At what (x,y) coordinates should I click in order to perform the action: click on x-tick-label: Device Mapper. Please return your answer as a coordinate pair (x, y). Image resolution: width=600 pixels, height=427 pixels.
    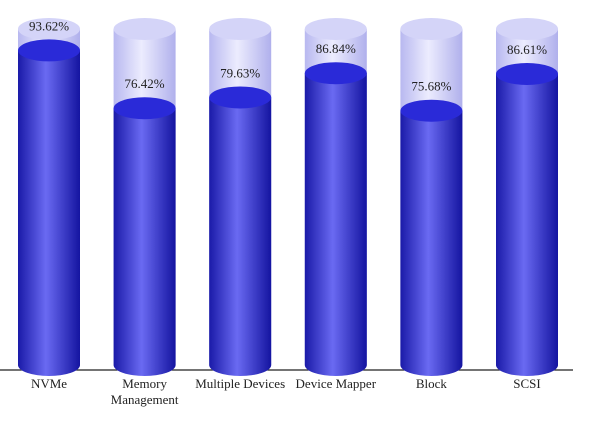
    Looking at the image, I should click on (336, 383).